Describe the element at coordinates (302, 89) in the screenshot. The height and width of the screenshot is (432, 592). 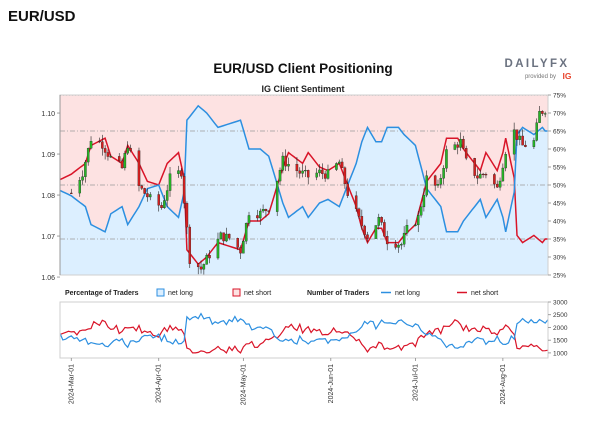
I see `chart-subtitle: IG Client Sentiment` at that location.